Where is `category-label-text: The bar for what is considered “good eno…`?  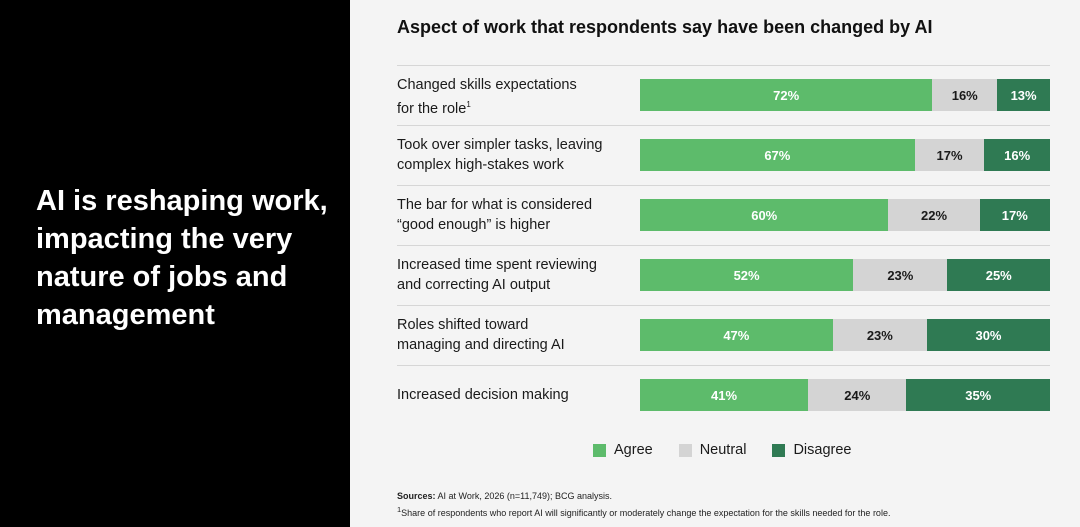 category-label-text: The bar for what is considered “good eno… is located at coordinates (495, 215).